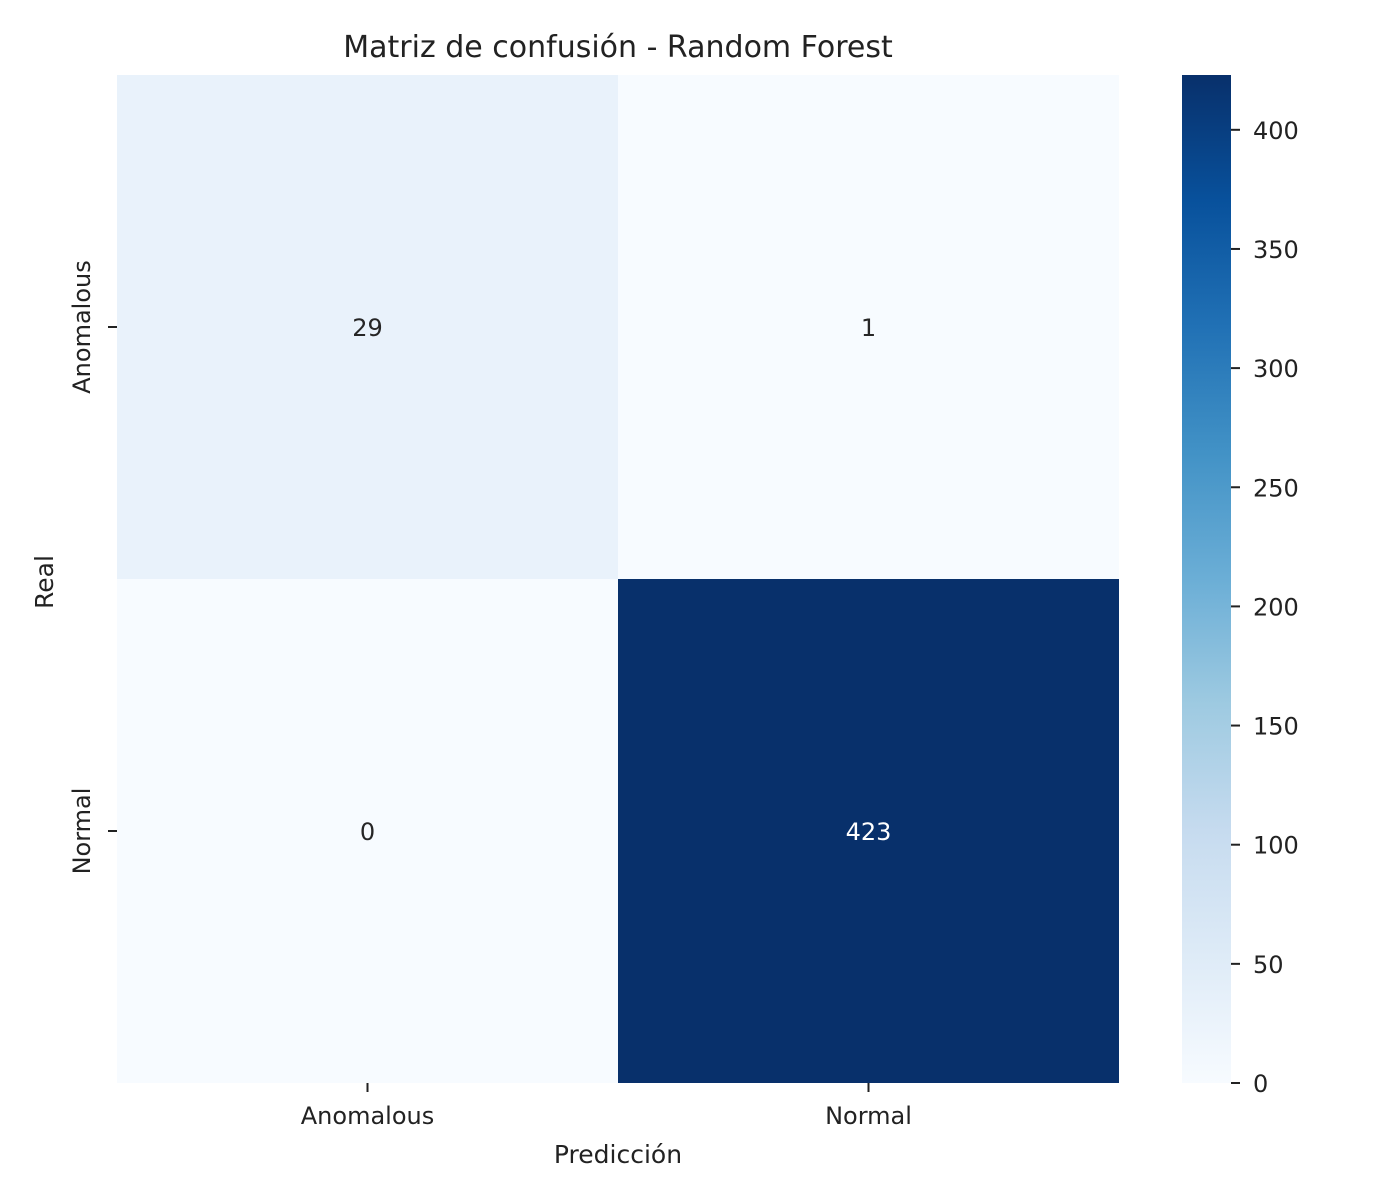 This screenshot has height=1200, width=1400. Describe the element at coordinates (618, 1154) in the screenshot. I see `x-axis-label: Predicción` at that location.